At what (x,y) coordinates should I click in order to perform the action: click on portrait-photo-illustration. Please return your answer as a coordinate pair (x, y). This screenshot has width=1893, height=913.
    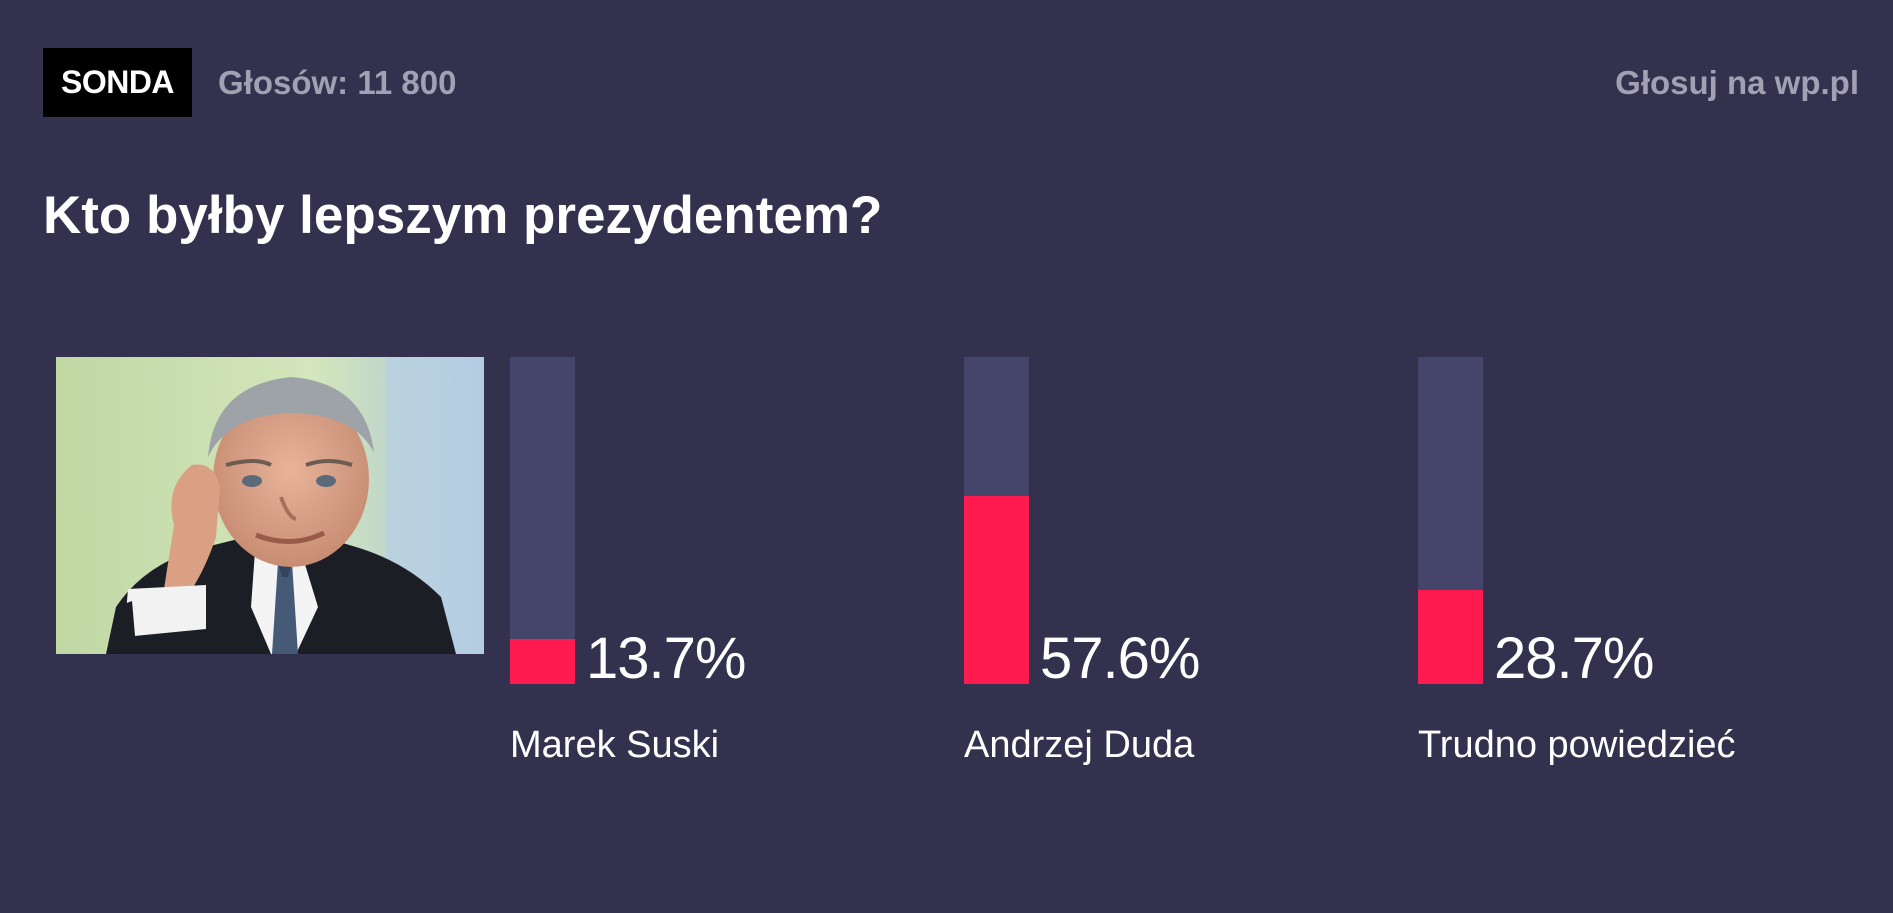
    Looking at the image, I should click on (270, 505).